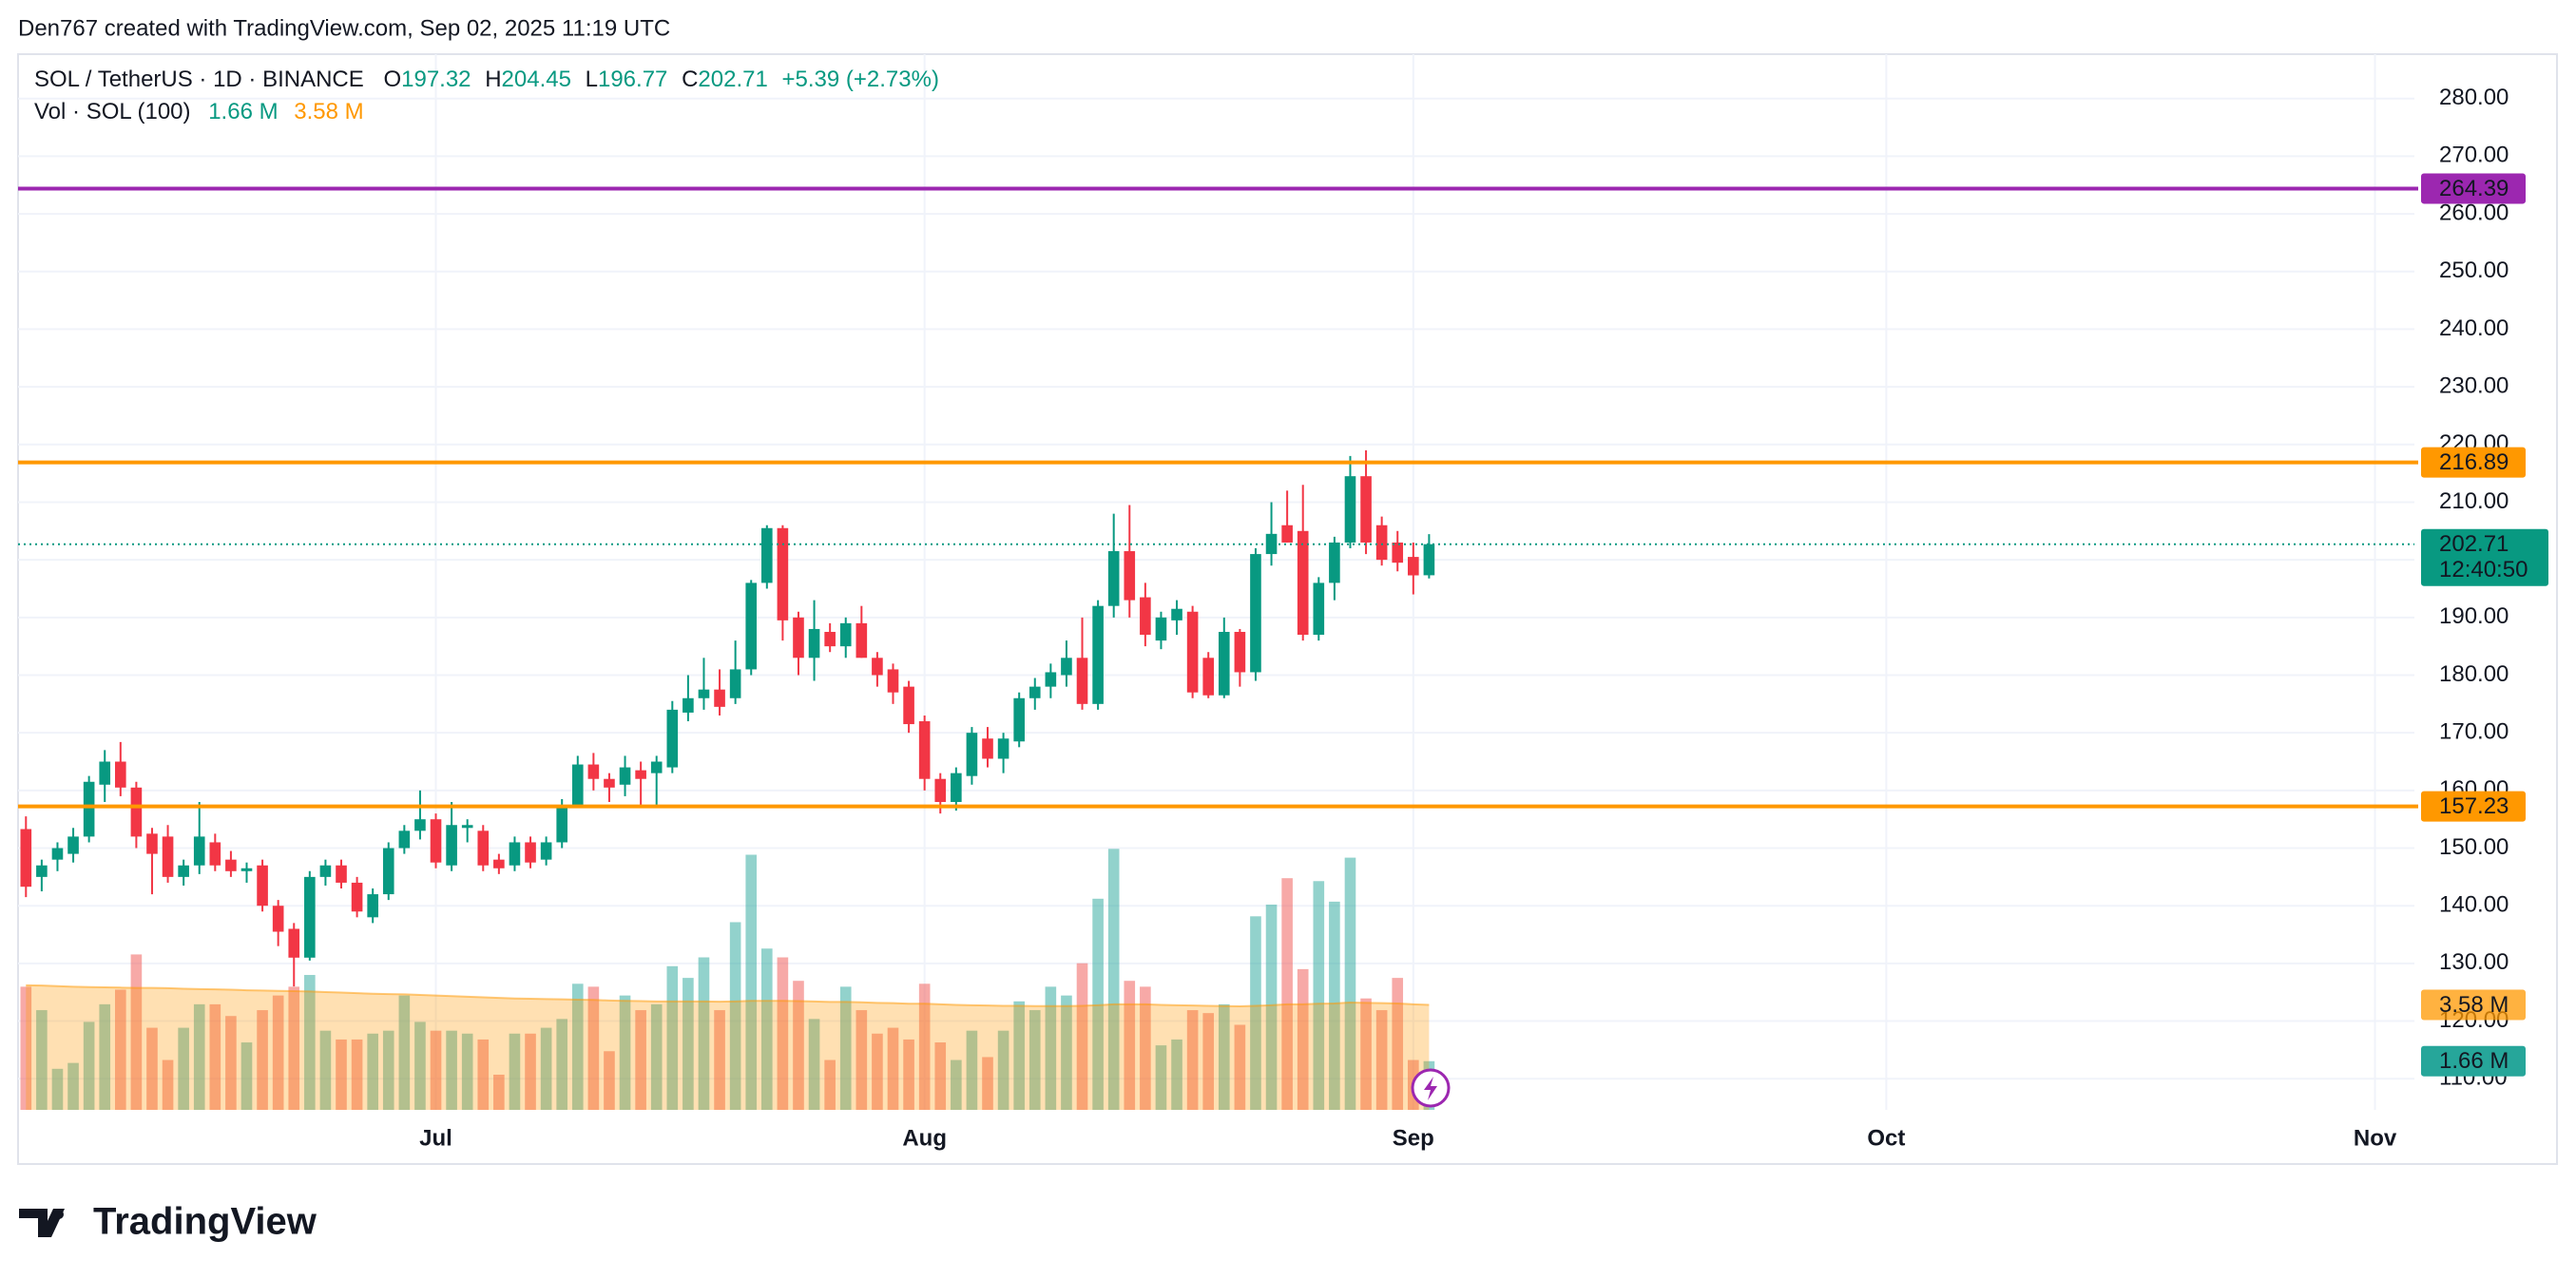 Image resolution: width=2576 pixels, height=1279 pixels. What do you see at coordinates (592, 79) in the screenshot?
I see `legend-key: L` at bounding box center [592, 79].